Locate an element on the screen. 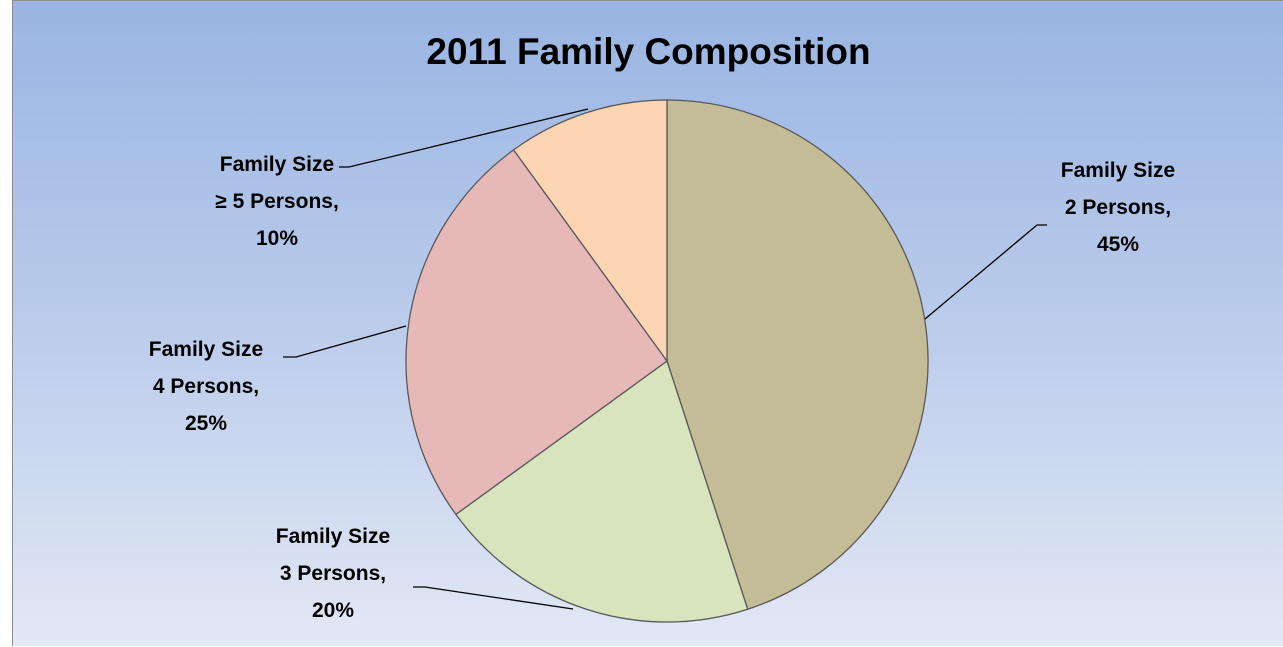 The image size is (1283, 647). data-label-1: Family Size 2 Persons, 45% is located at coordinates (1118, 207).